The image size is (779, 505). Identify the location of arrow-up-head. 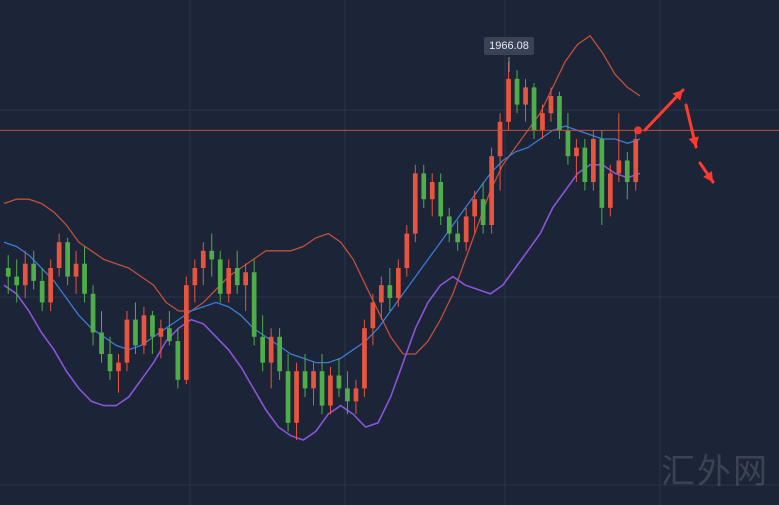
(677, 95).